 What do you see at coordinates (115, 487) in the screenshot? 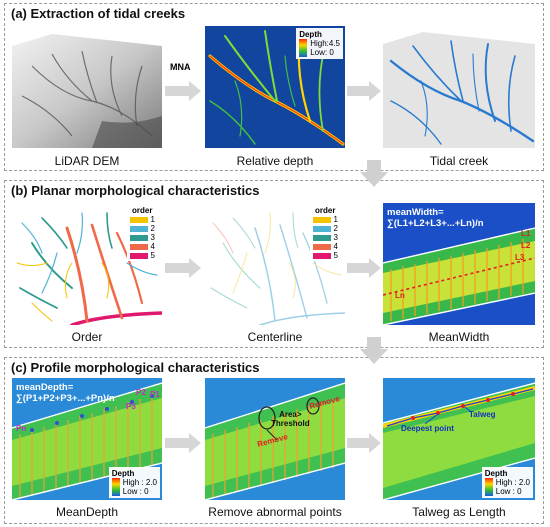
I see `depth-gradient-c1` at bounding box center [115, 487].